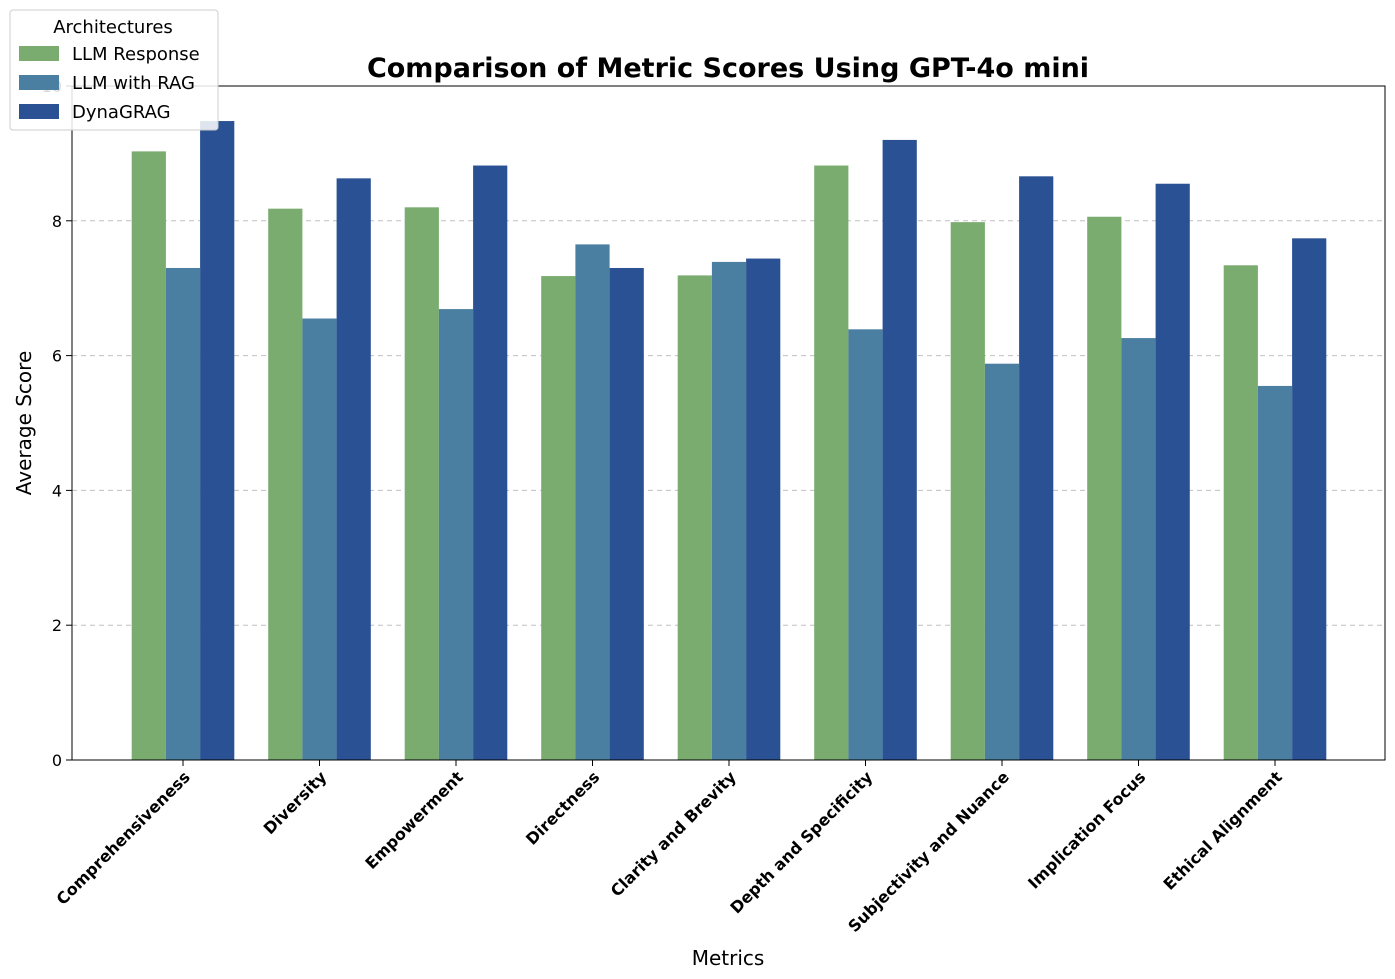 This screenshot has height=979, width=1395. Describe the element at coordinates (113, 27) in the screenshot. I see `legend-title: Architectures` at that location.